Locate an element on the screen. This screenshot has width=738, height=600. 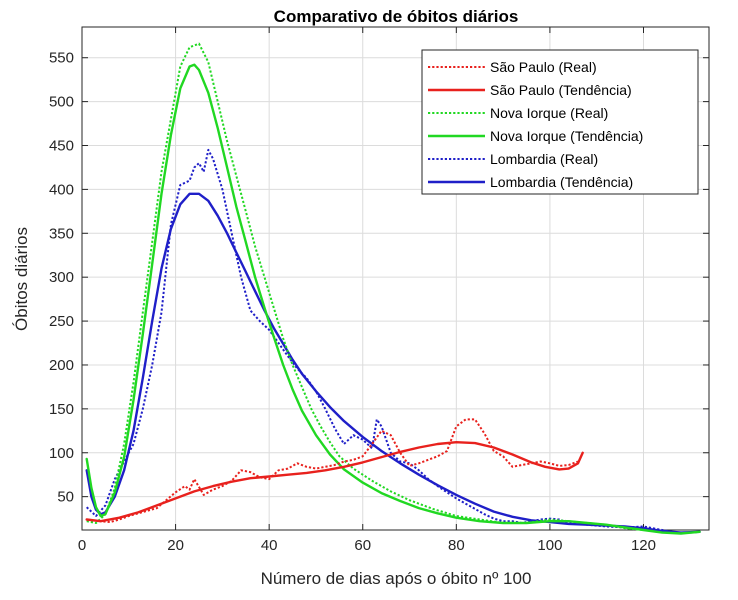
y-tick-label: 250 is located at coordinates (61, 321).